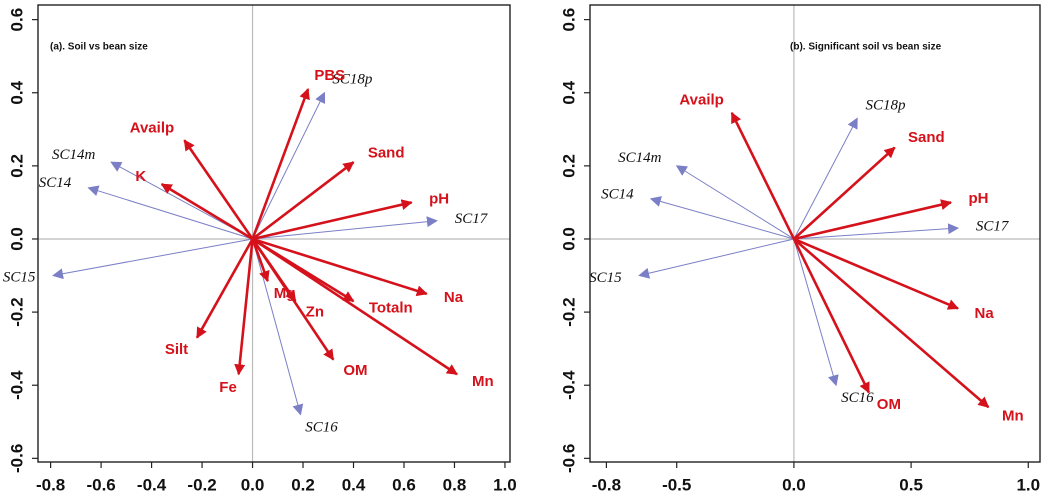  Describe the element at coordinates (176, 349) in the screenshot. I see `vector-label: Silt` at that location.